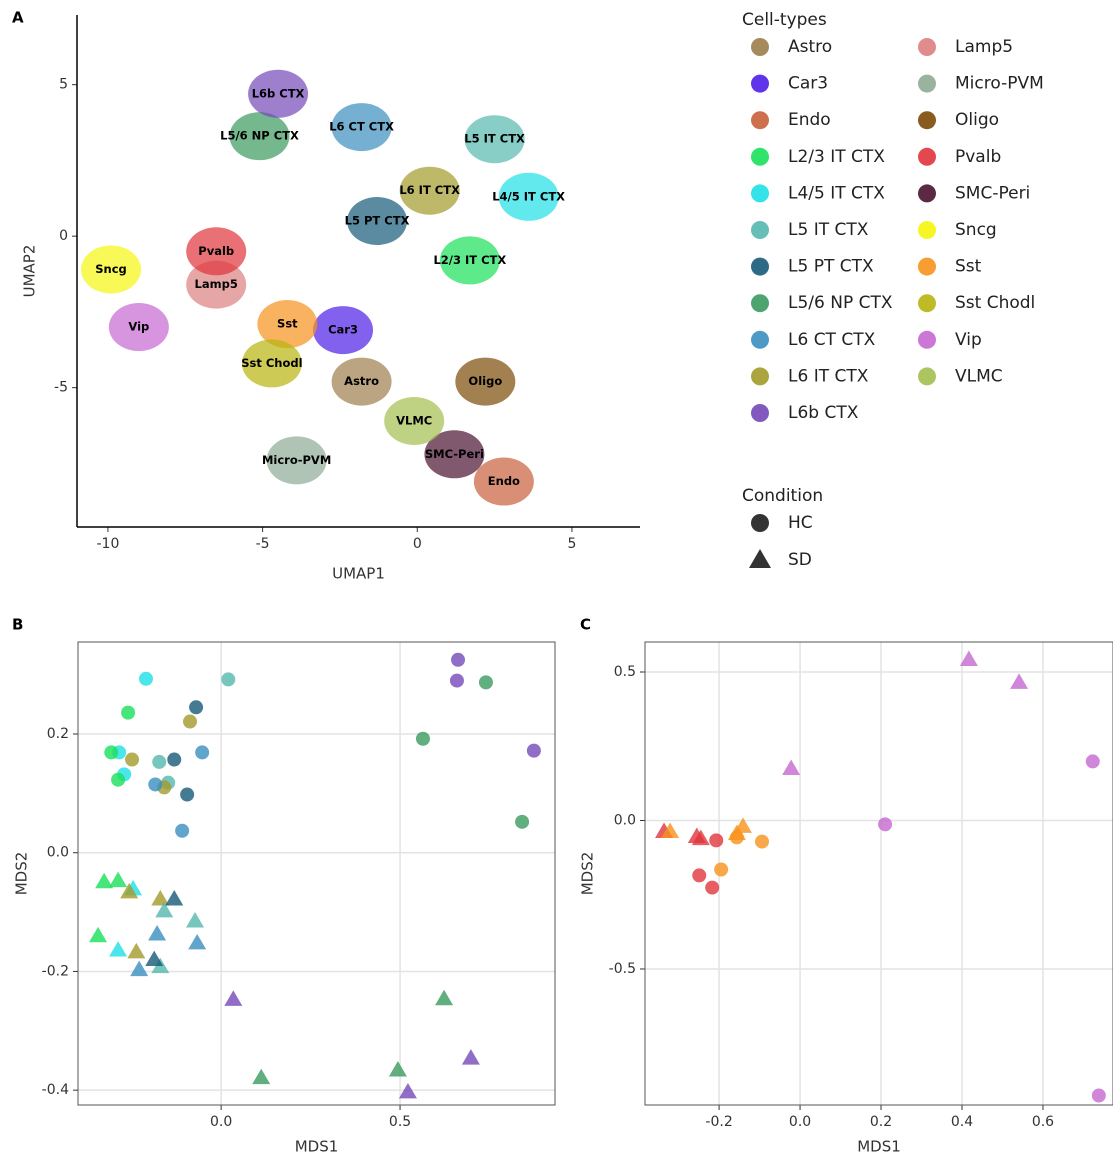 The height and width of the screenshot is (1164, 1113). I want to click on cluster-label: L5 IT CTX, so click(494, 139).